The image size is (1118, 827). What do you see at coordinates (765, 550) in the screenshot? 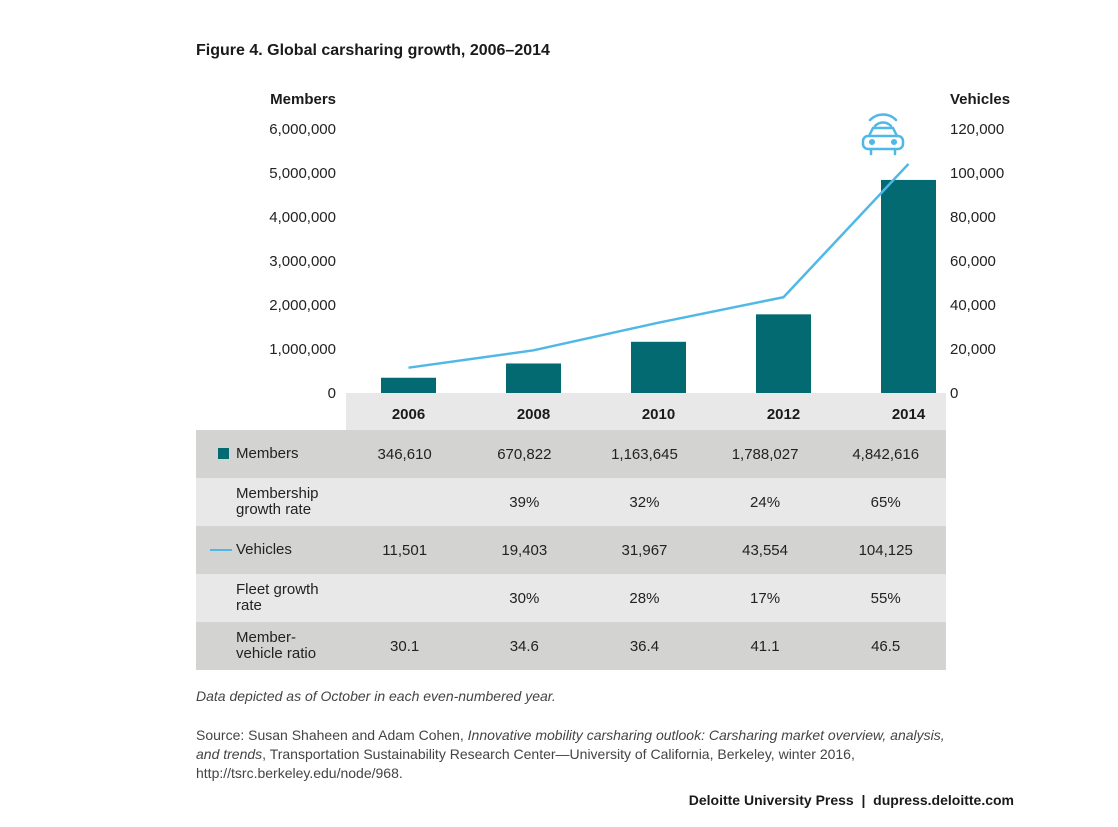
I see `table-cell: 43,554` at bounding box center [765, 550].